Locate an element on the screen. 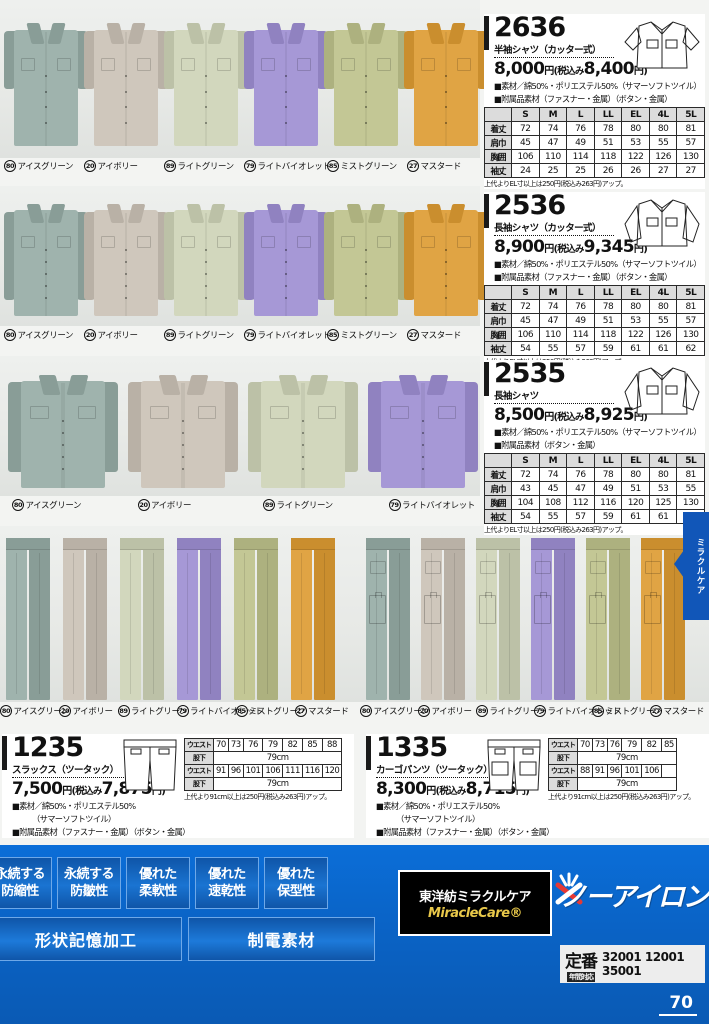 The image size is (709, 1024). color-number-badge: 85 is located at coordinates (241, 711).